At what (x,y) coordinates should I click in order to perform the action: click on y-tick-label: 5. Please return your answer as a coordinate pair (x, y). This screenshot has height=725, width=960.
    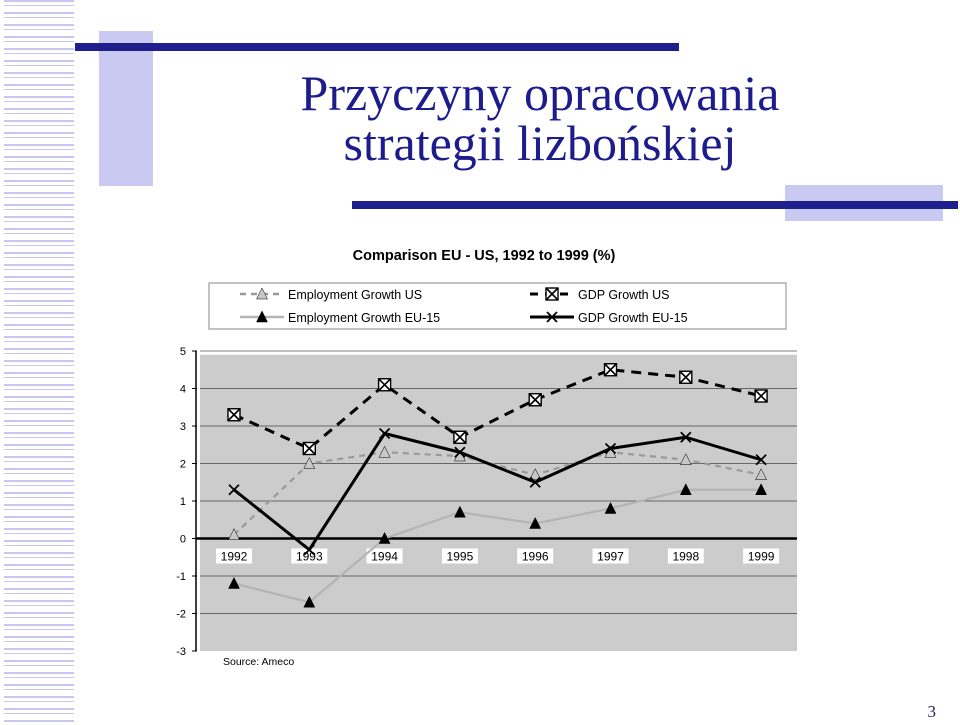
    Looking at the image, I should click on (183, 352).